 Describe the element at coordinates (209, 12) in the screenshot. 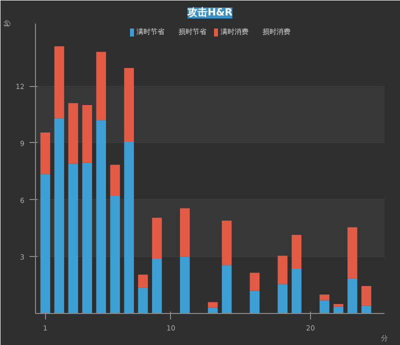

I see `chart-title: 攻击H&R` at that location.